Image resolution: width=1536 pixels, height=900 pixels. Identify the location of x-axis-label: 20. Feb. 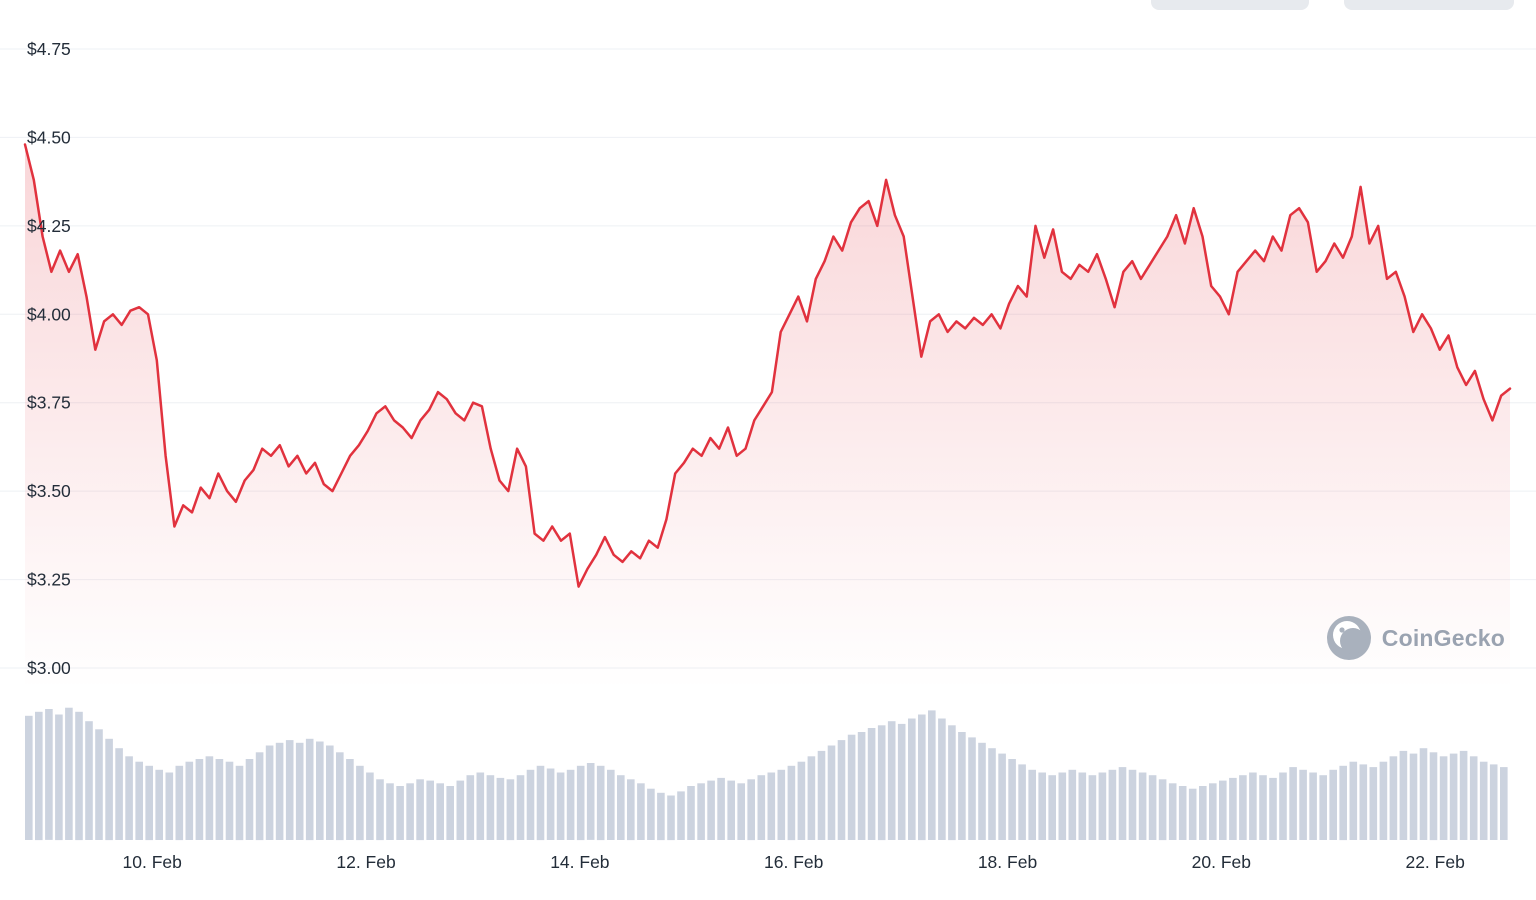
(1221, 862).